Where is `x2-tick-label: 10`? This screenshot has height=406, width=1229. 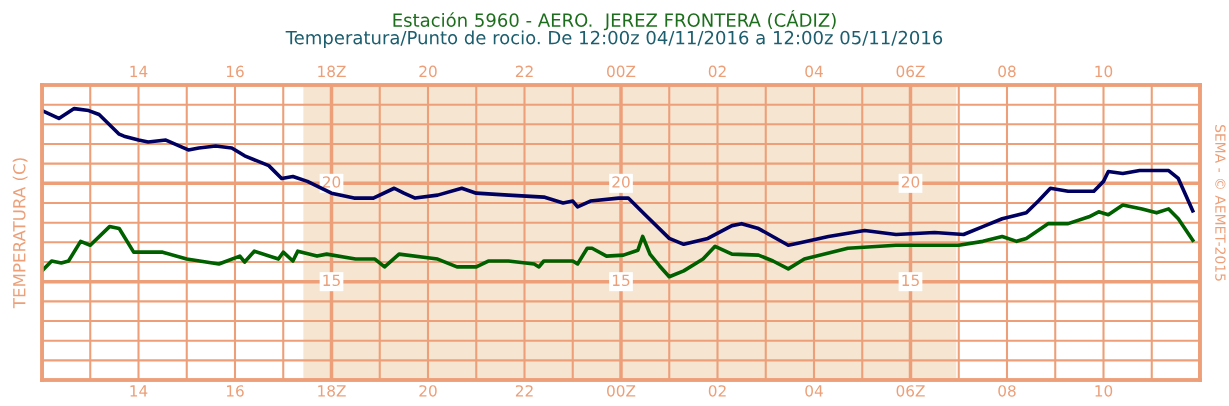
x2-tick-label: 10 is located at coordinates (1104, 71).